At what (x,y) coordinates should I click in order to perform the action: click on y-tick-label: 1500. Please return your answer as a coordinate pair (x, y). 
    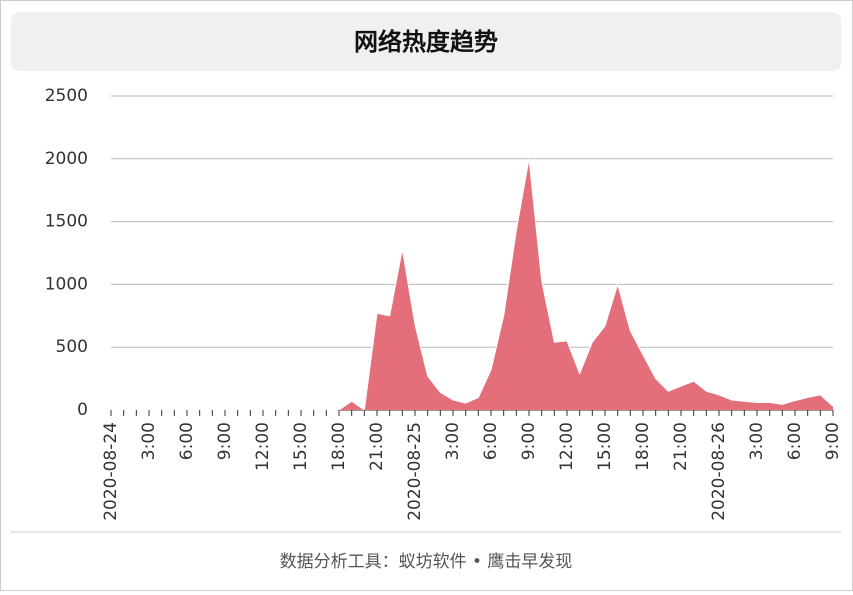
    Looking at the image, I should click on (66, 222).